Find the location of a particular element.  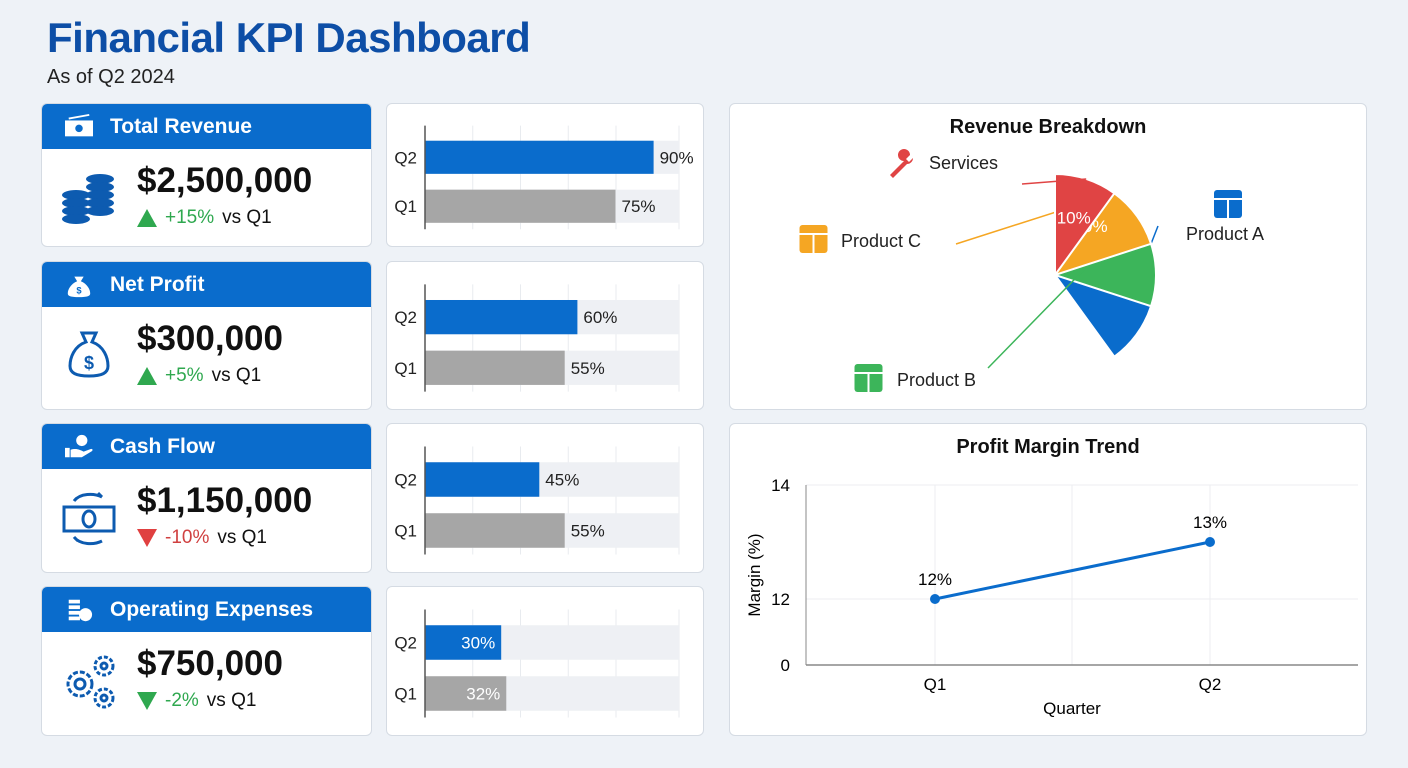

kpi-card: Operating Expenses $750,000 -2% vs Q1 is located at coordinates (206, 661).